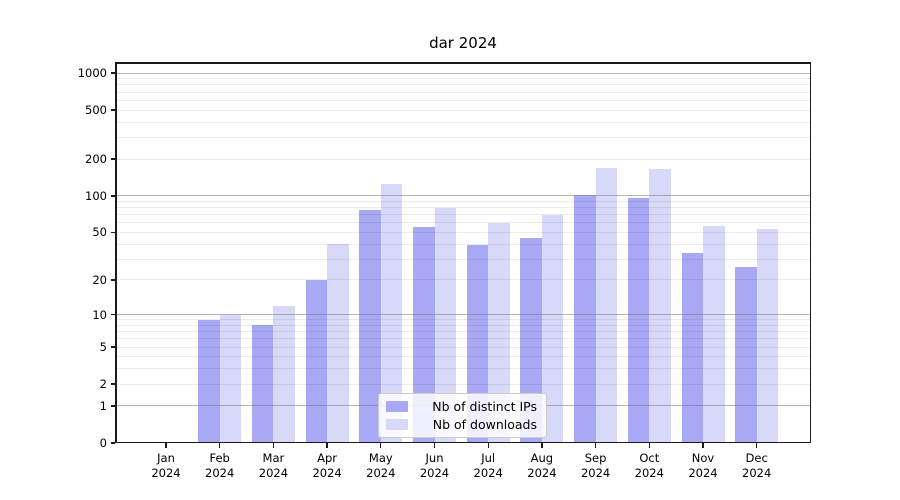  Describe the element at coordinates (703, 458) in the screenshot. I see `x-tick-month: Nov` at that location.